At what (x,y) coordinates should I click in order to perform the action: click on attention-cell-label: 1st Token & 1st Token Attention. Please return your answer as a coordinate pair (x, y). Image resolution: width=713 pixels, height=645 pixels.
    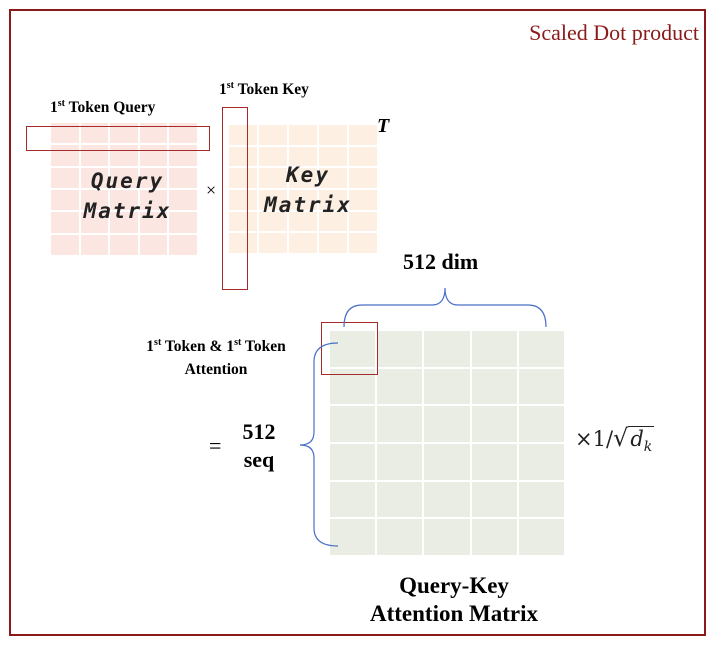
    Looking at the image, I should click on (216, 356).